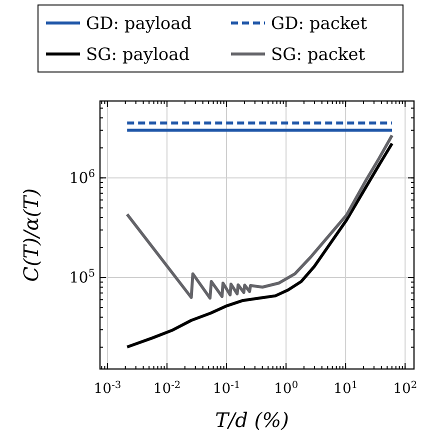 Image resolution: width=432 pixels, height=442 pixels. What do you see at coordinates (82, 277) in the screenshot?
I see `y-tick-label: 10$^{5}$` at bounding box center [82, 277].